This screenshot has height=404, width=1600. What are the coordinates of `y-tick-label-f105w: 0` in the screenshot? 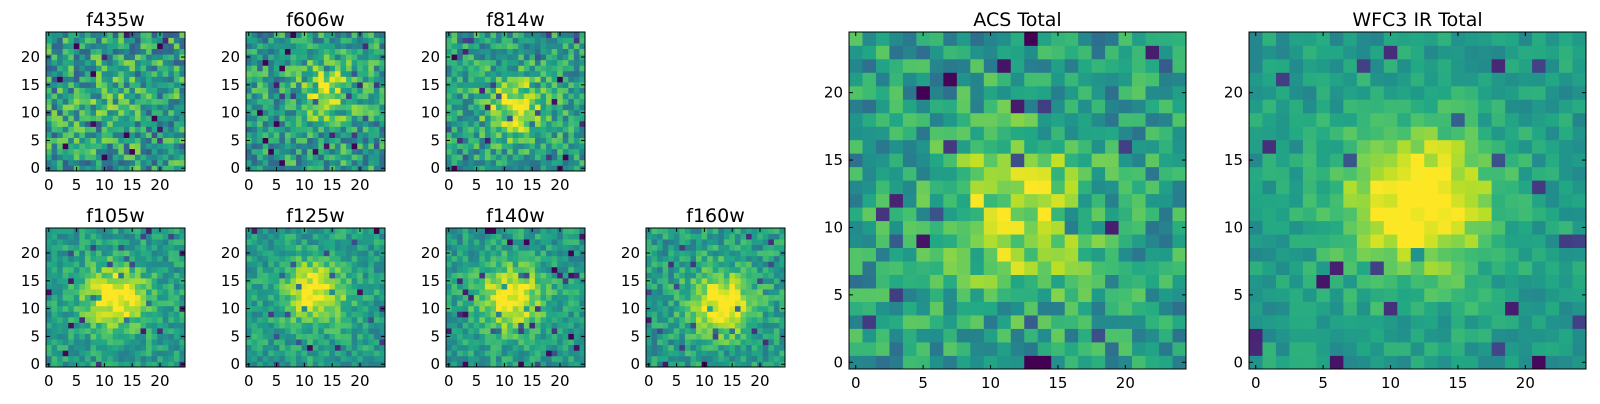 It's located at (35, 364).